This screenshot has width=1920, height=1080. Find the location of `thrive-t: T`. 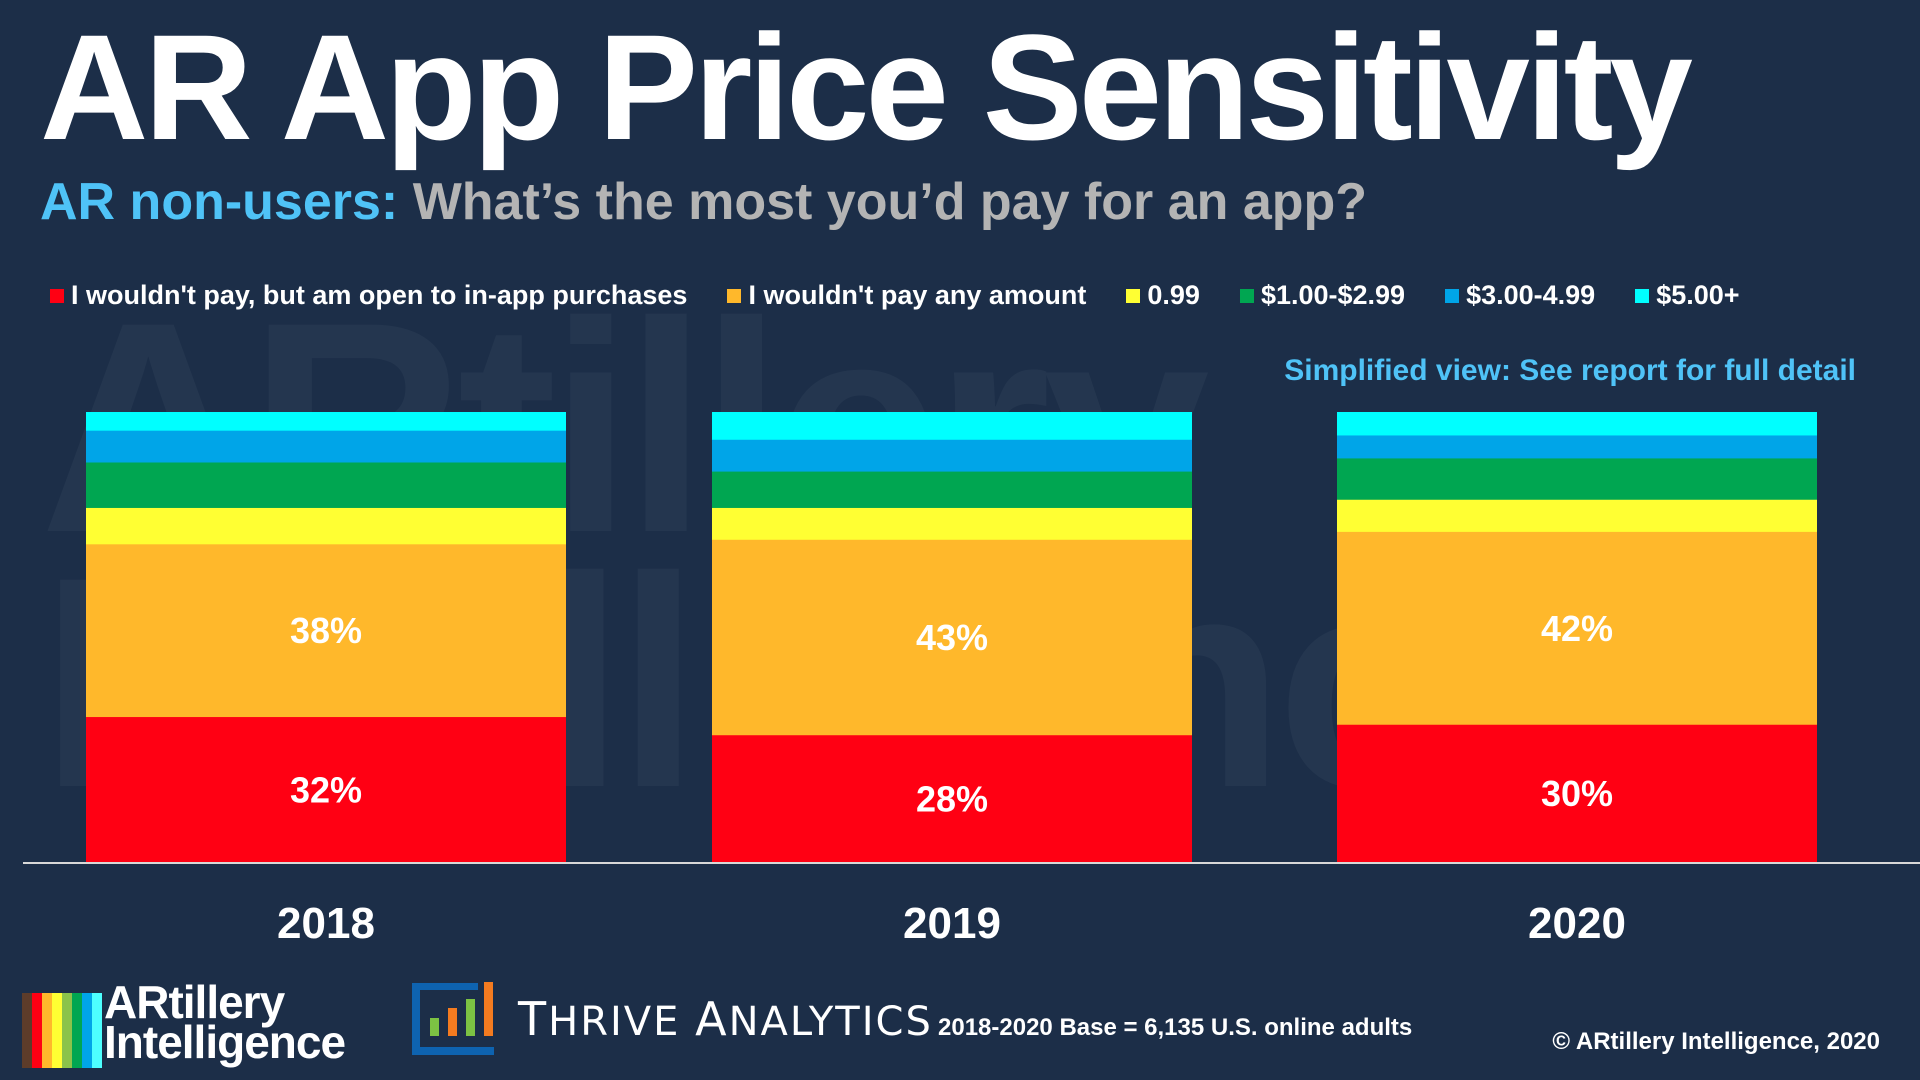

thrive-t: T is located at coordinates (533, 1019).